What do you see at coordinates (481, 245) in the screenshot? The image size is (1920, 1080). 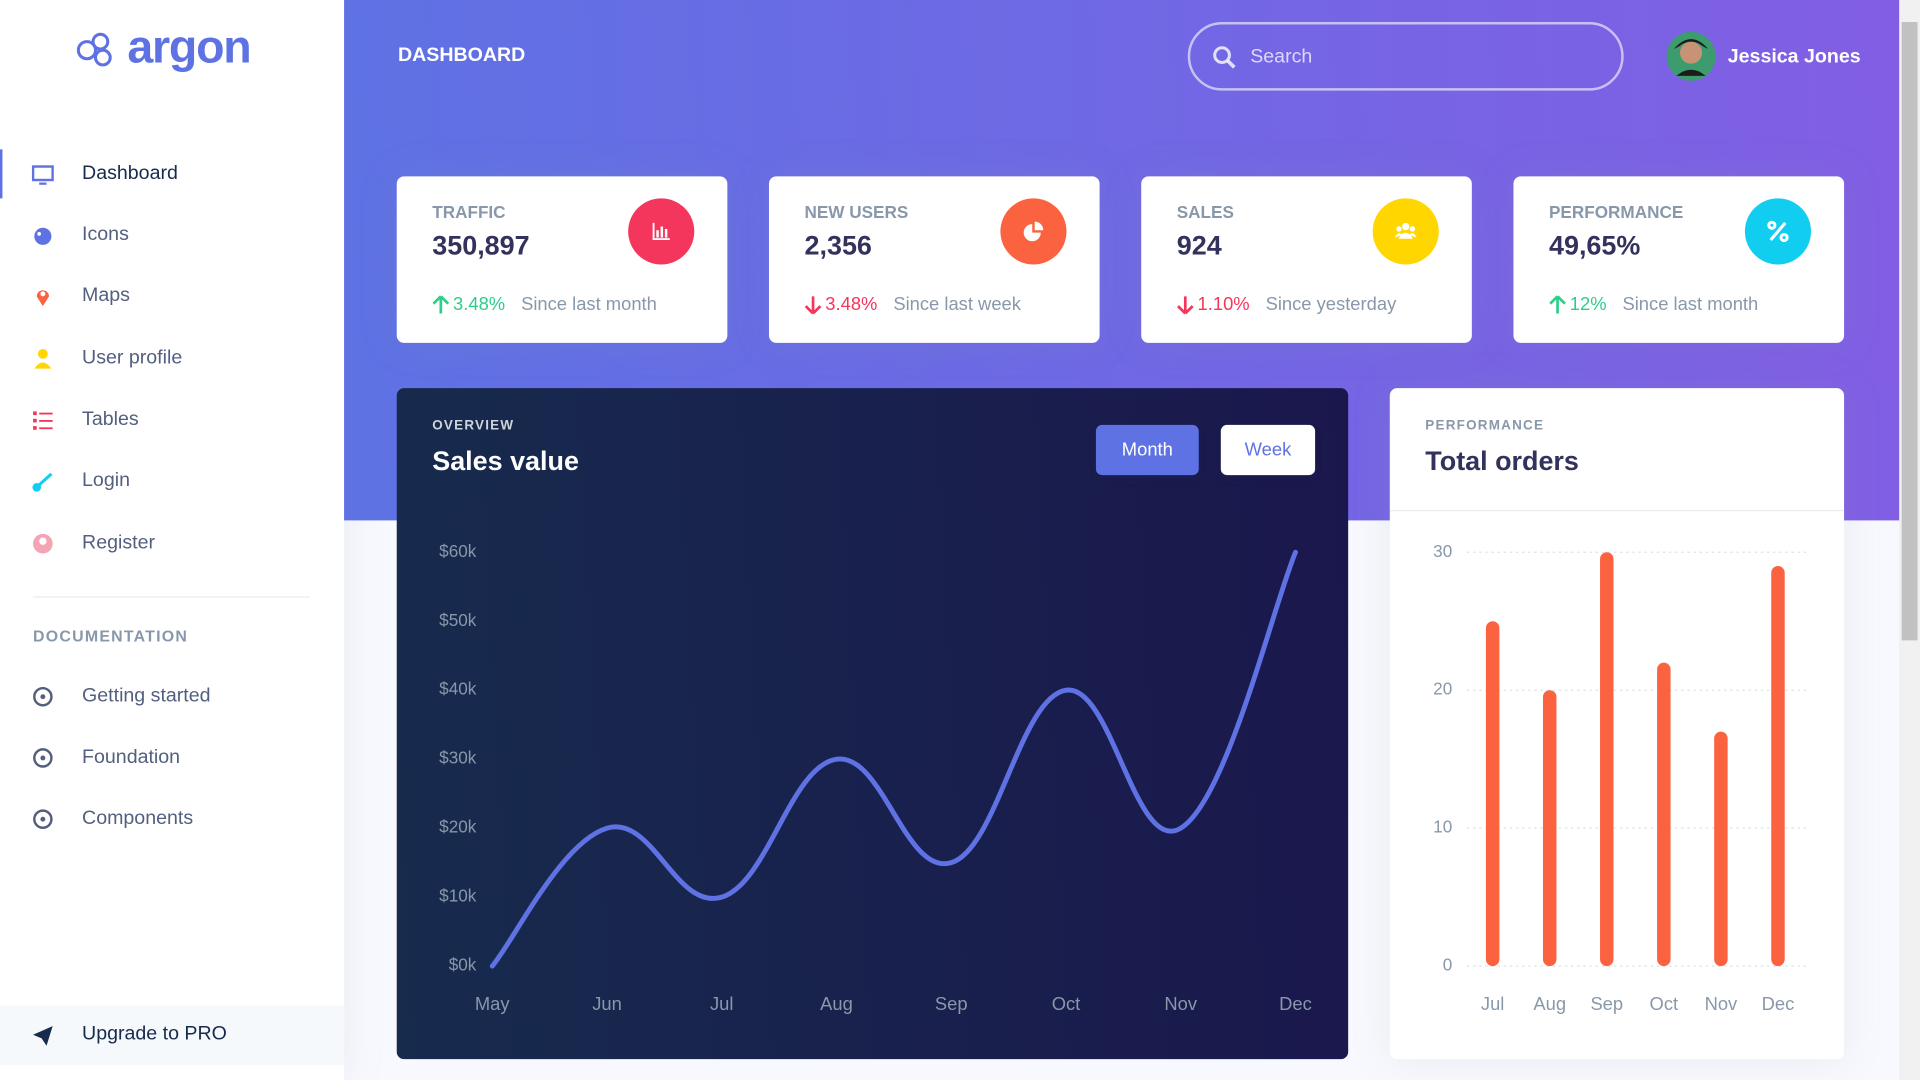 I see `stat-value: 350,897` at bounding box center [481, 245].